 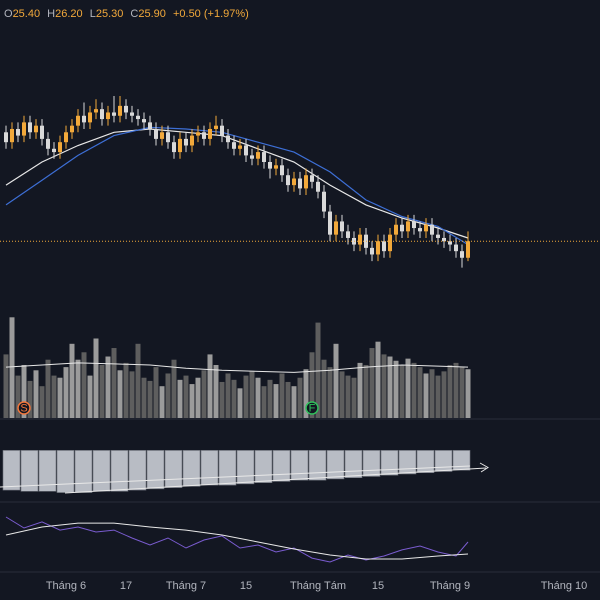 I want to click on header-change: +0.50 (+1.97%), so click(x=211, y=14).